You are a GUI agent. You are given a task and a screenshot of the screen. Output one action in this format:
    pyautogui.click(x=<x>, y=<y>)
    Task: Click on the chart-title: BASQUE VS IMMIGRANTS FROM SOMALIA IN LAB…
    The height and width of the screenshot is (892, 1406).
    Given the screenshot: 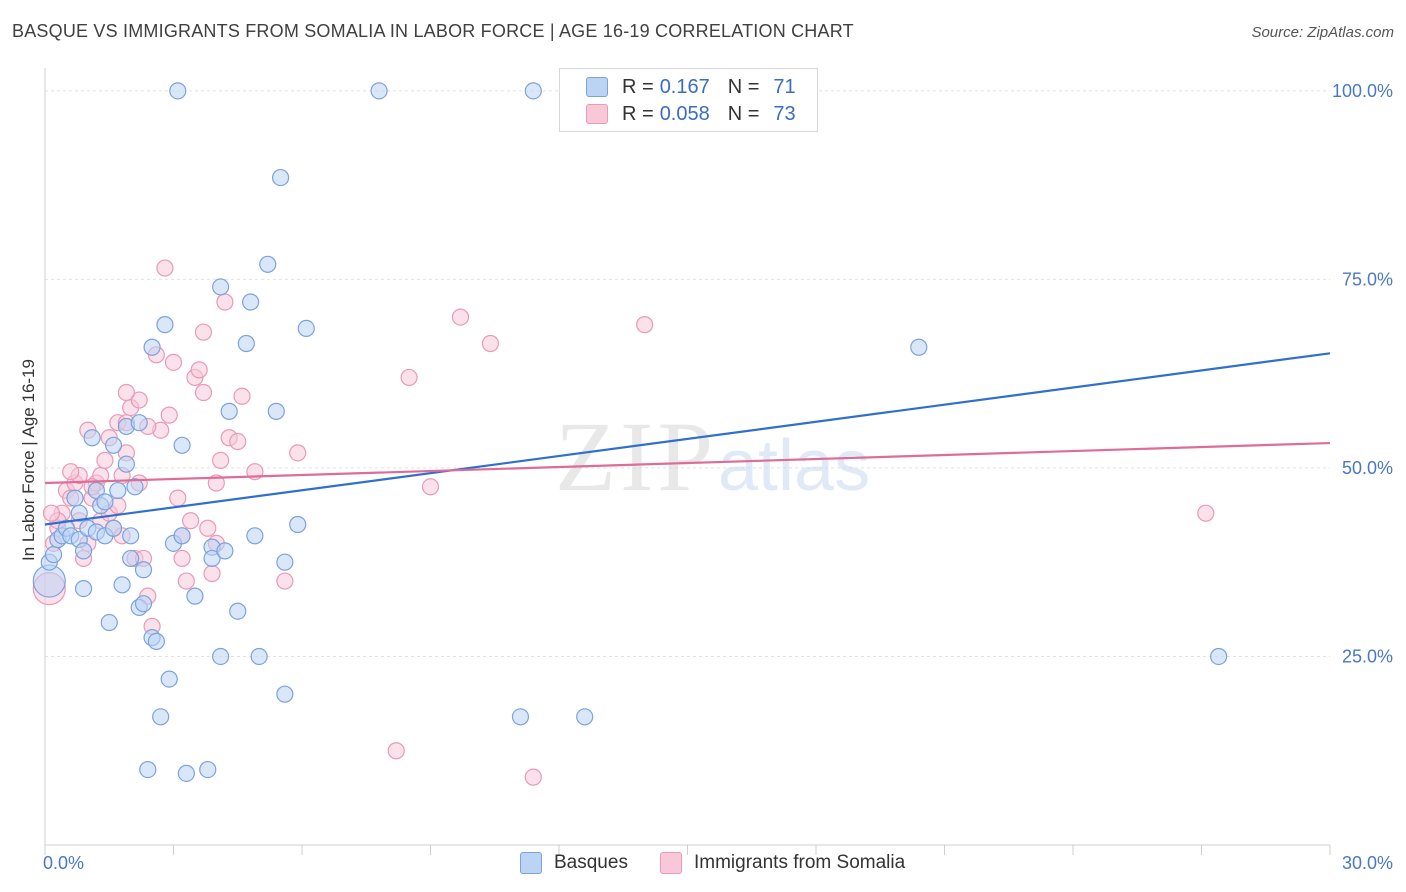 What is the action you would take?
    pyautogui.click(x=433, y=31)
    